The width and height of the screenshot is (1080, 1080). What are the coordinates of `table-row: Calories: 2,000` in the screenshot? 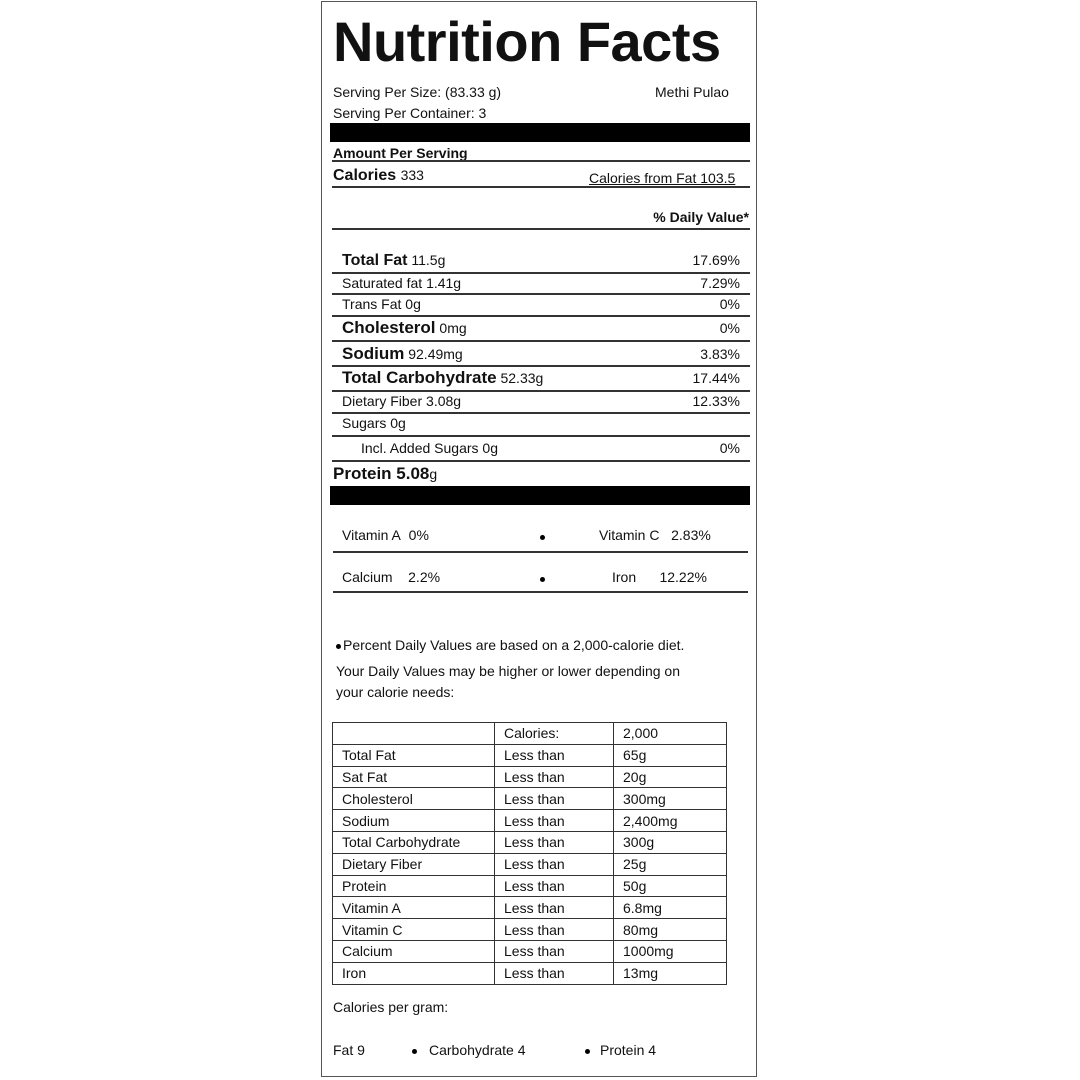 It's located at (529, 733).